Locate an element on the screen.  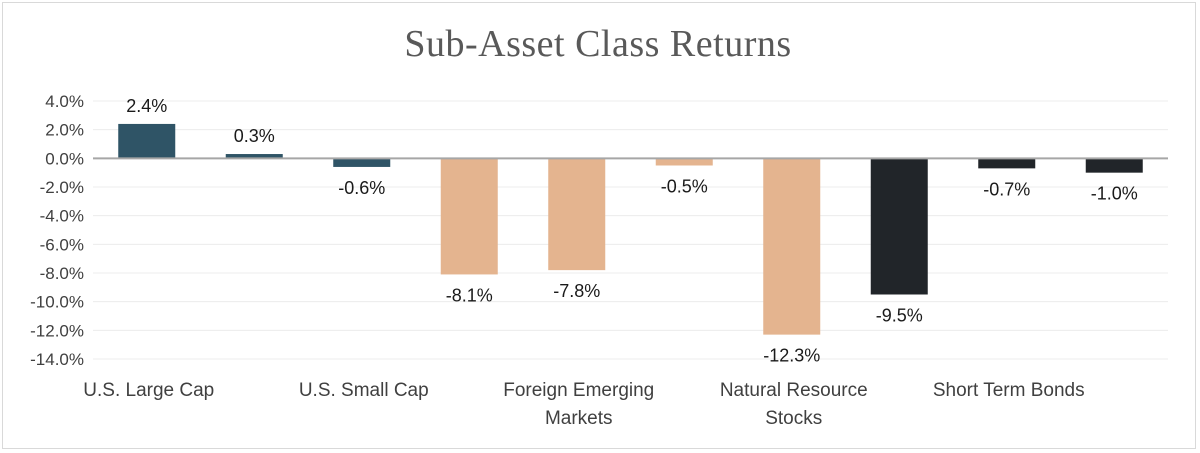
data-label: -12.3% is located at coordinates (791, 356).